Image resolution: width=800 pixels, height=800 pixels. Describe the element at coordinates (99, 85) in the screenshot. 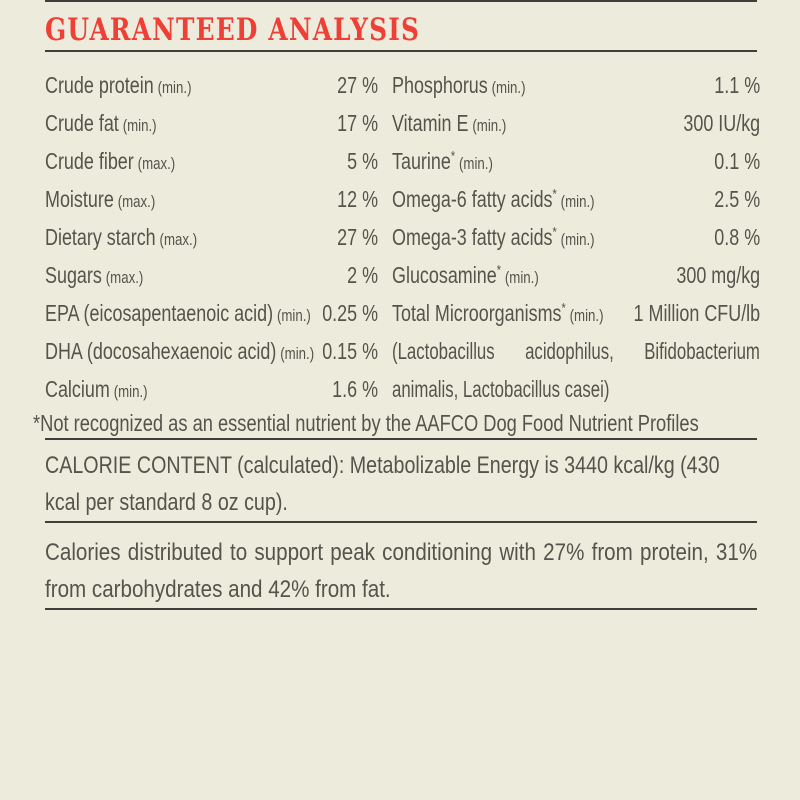

I see `nutrient-name: Crude protein` at that location.